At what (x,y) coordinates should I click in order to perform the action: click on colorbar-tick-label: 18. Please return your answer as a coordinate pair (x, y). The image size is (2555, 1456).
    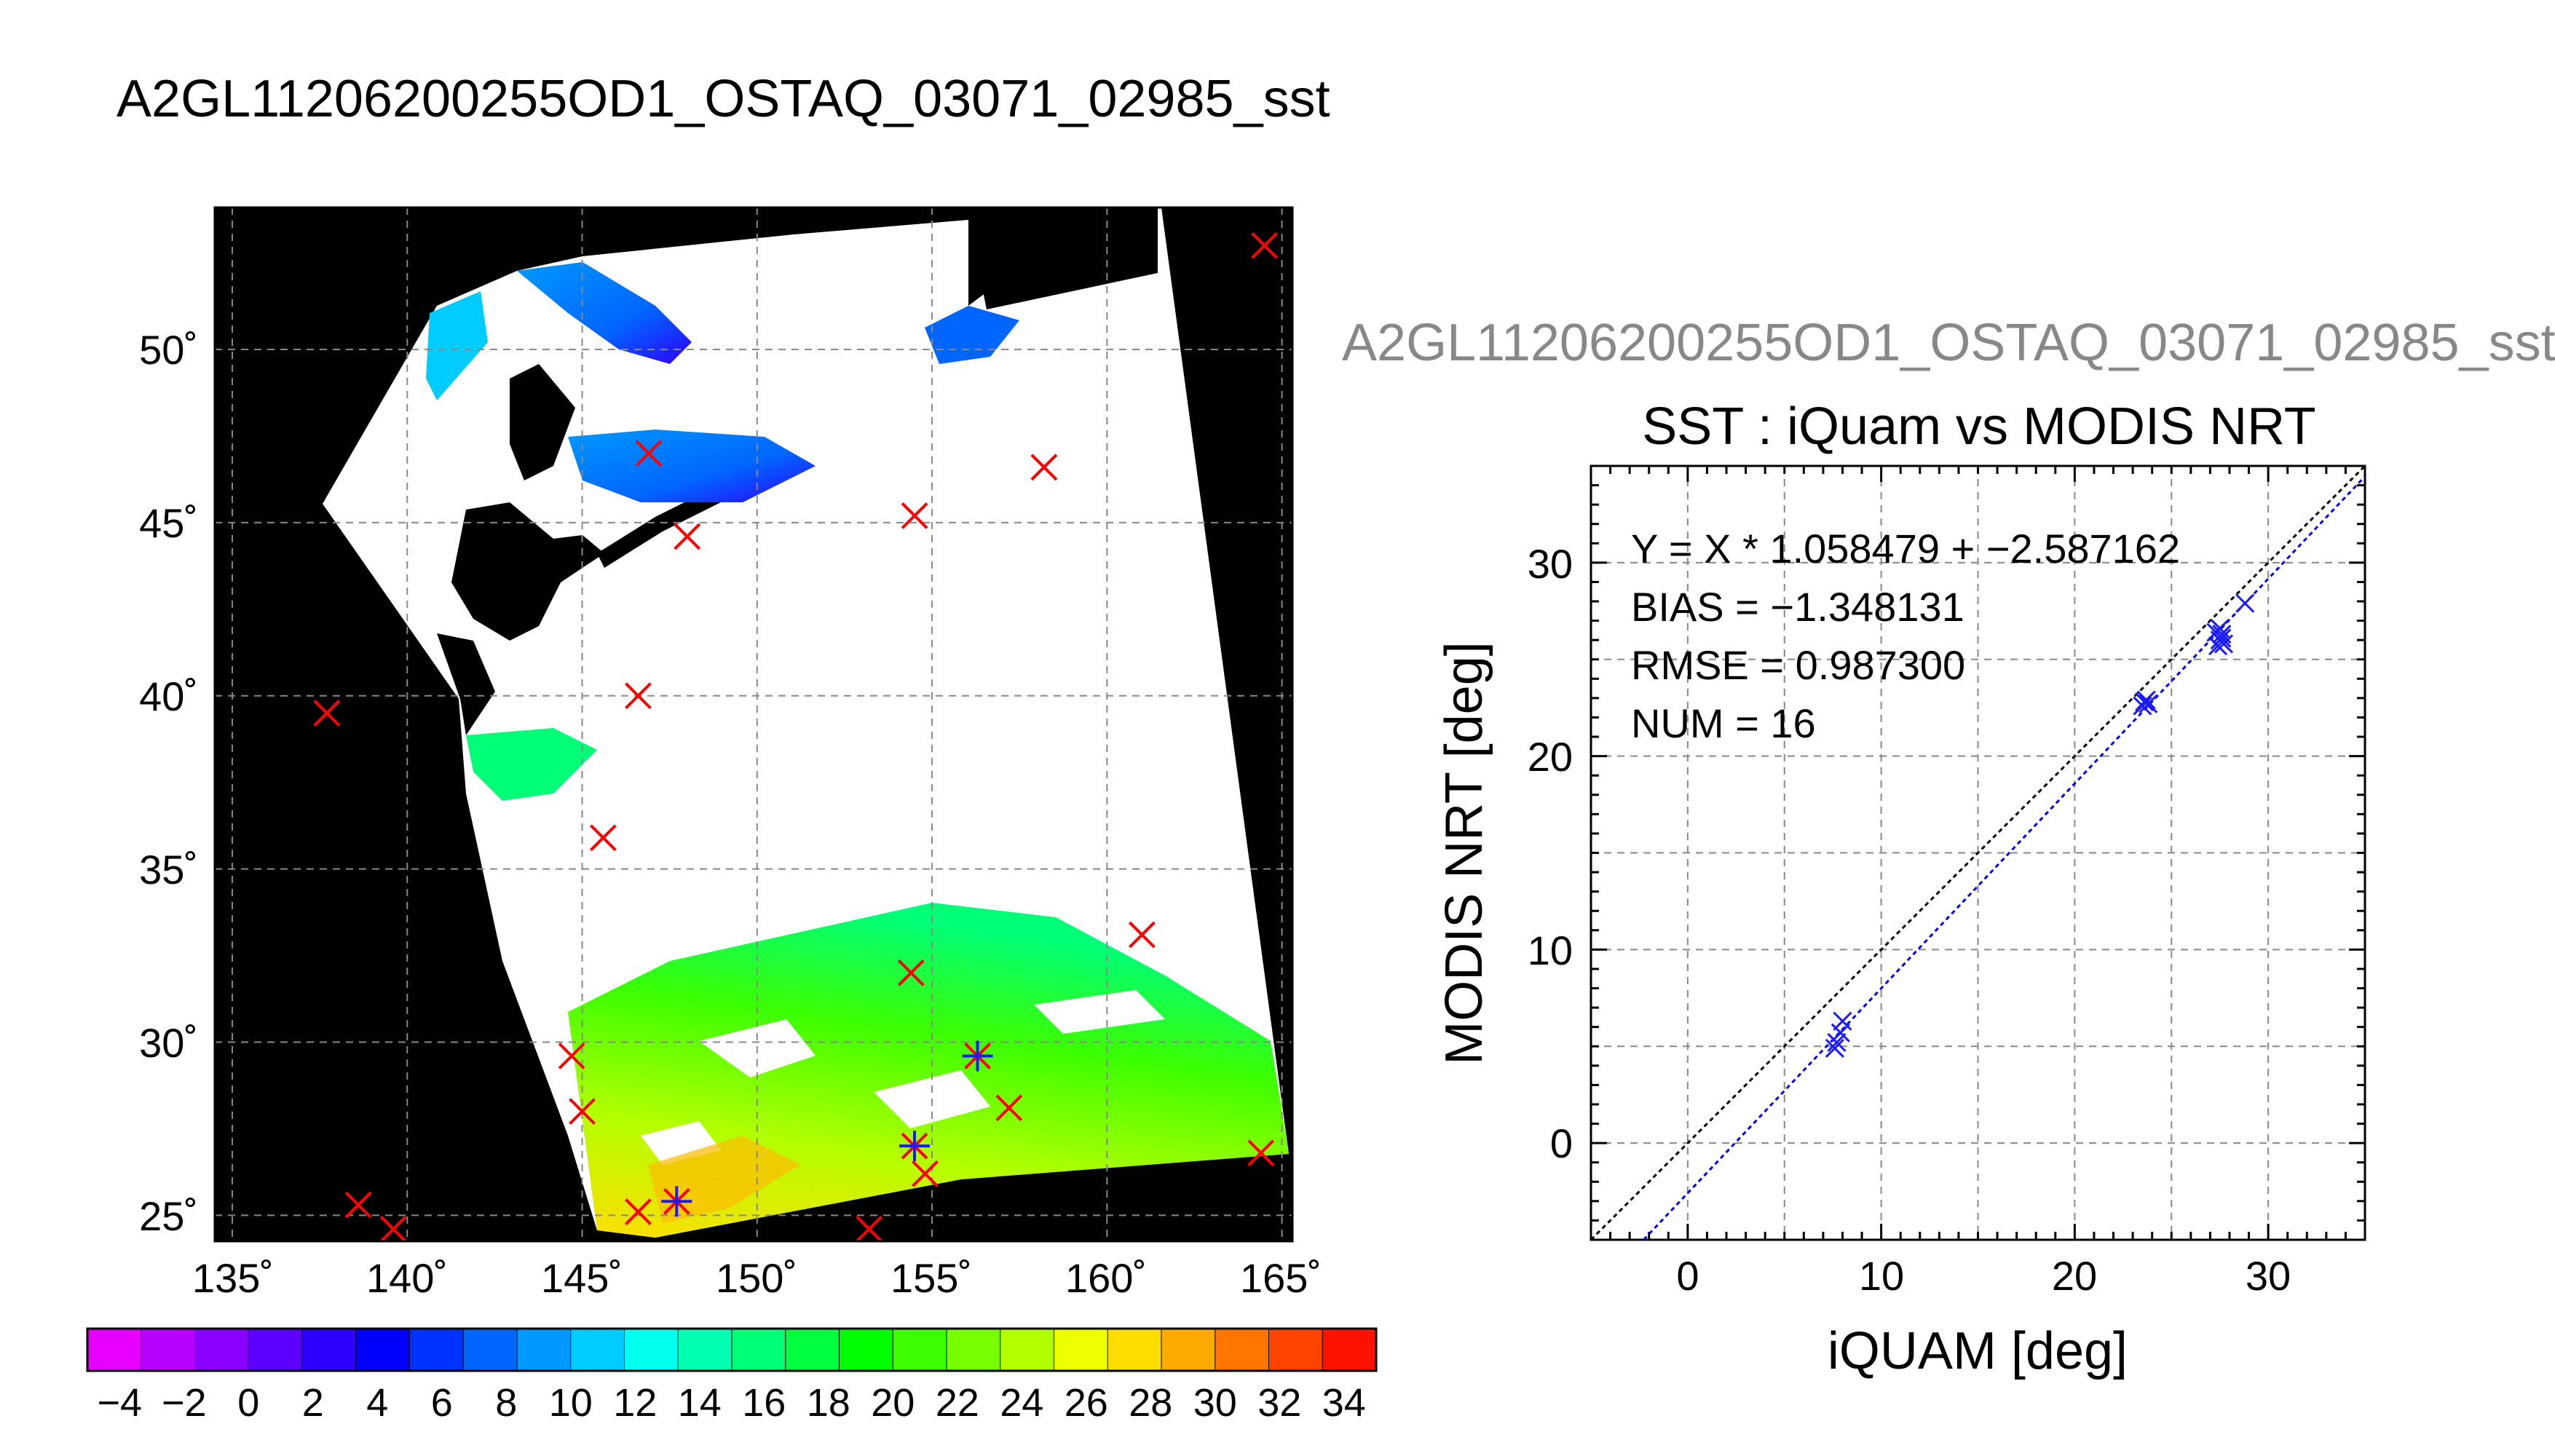
    Looking at the image, I should click on (828, 1403).